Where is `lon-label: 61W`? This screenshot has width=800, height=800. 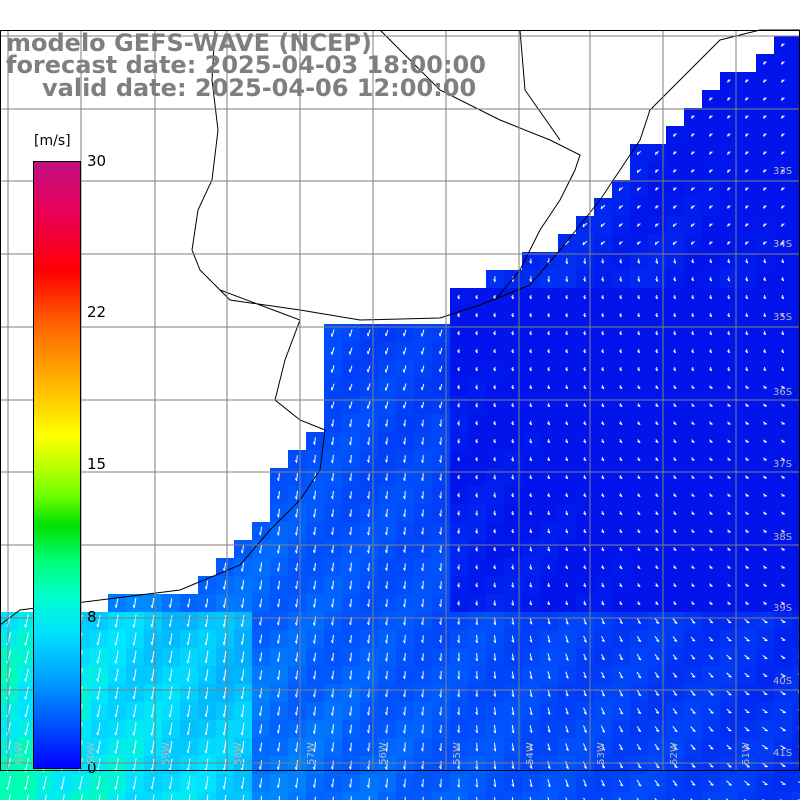
lon-label: 61W is located at coordinates (19, 753).